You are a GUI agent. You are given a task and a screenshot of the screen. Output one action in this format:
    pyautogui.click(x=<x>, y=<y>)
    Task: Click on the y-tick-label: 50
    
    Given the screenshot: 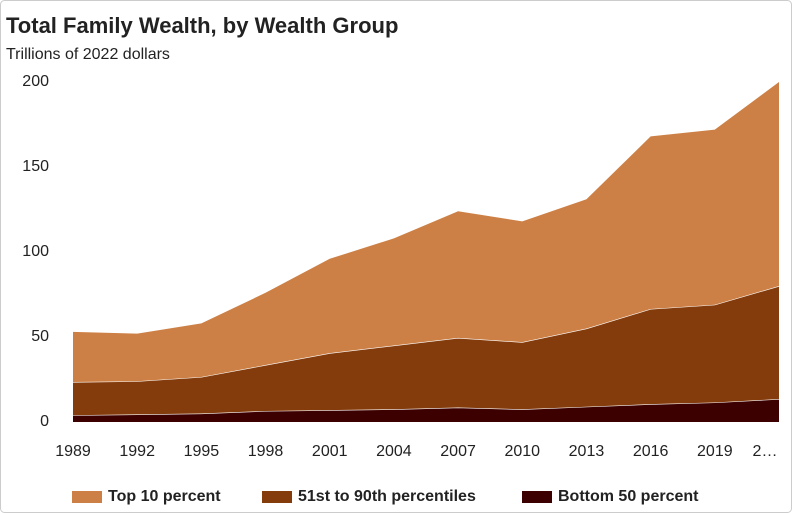 What is the action you would take?
    pyautogui.click(x=40, y=336)
    